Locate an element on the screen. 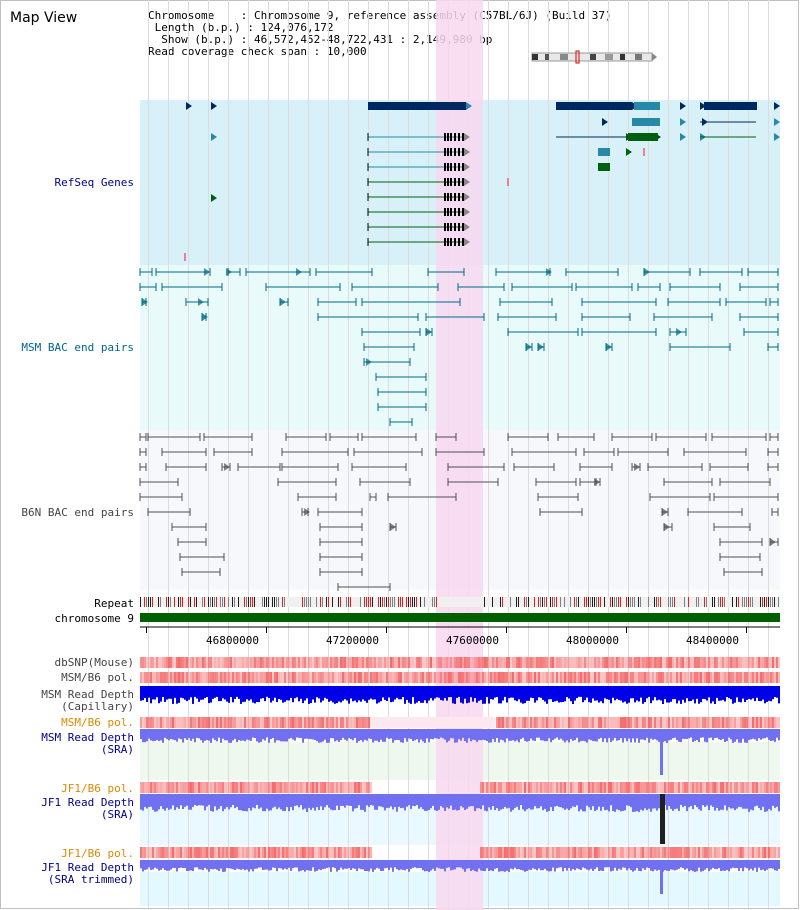 The image size is (800, 910). track-label-refseq: RefSeq Genes is located at coordinates (94, 182).